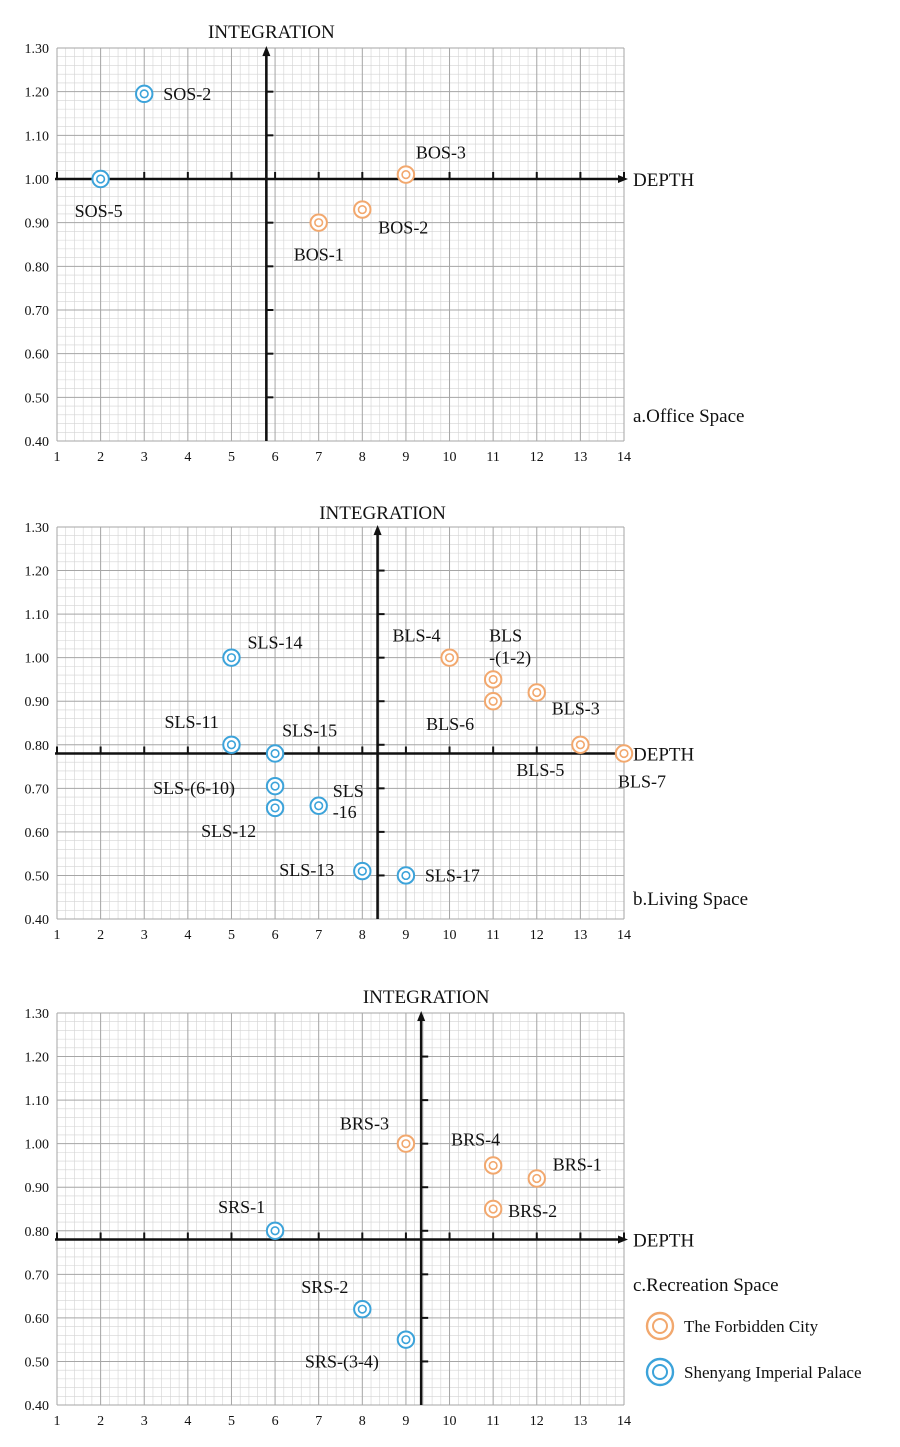 Image resolution: width=900 pixels, height=1447 pixels. Describe the element at coordinates (348, 791) in the screenshot. I see `point-label-line: SLS` at that location.